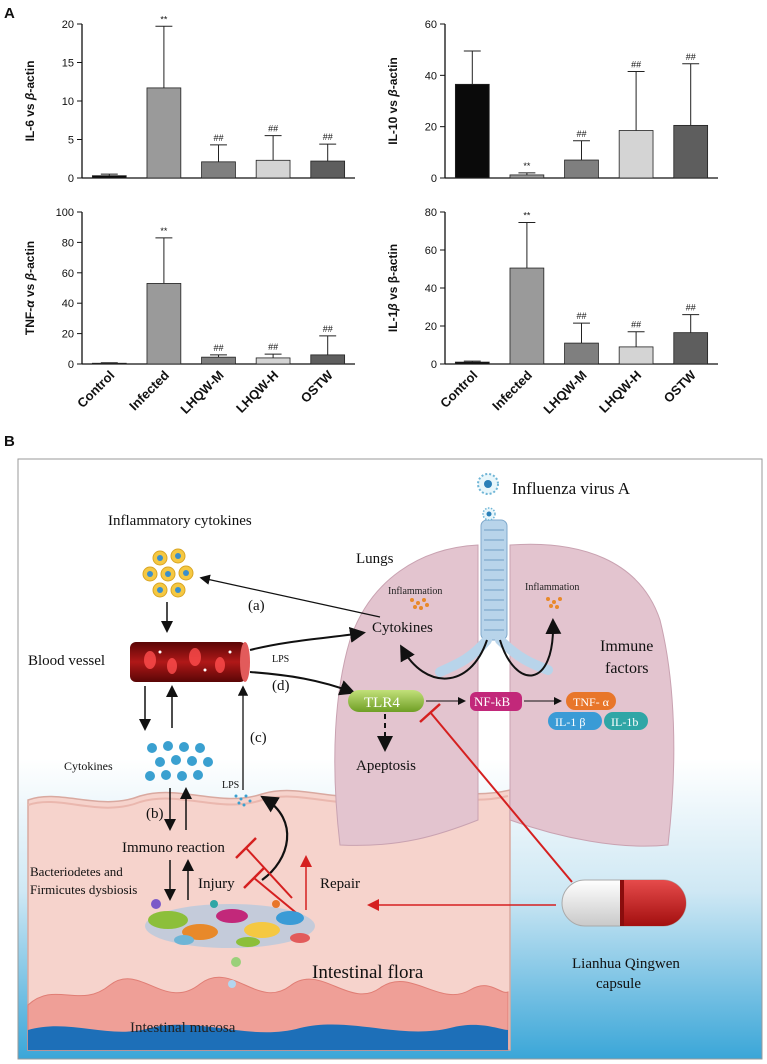 This screenshot has width=767, height=1064. Describe the element at coordinates (626, 646) in the screenshot. I see `label-immune-1: Immune` at that location.